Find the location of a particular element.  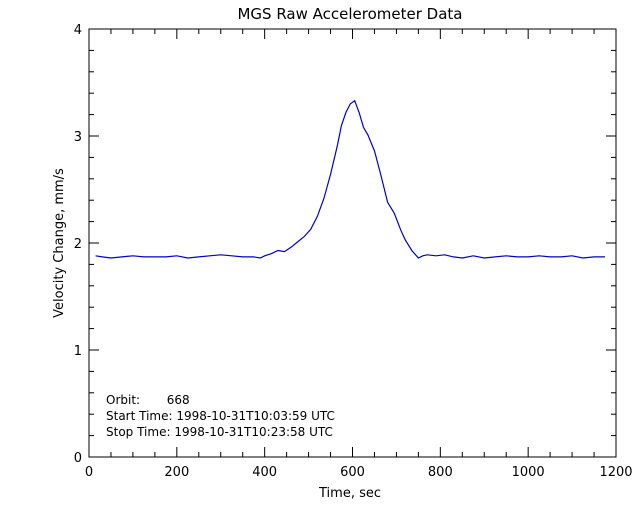

x-tick-label: 1000 is located at coordinates (528, 472).